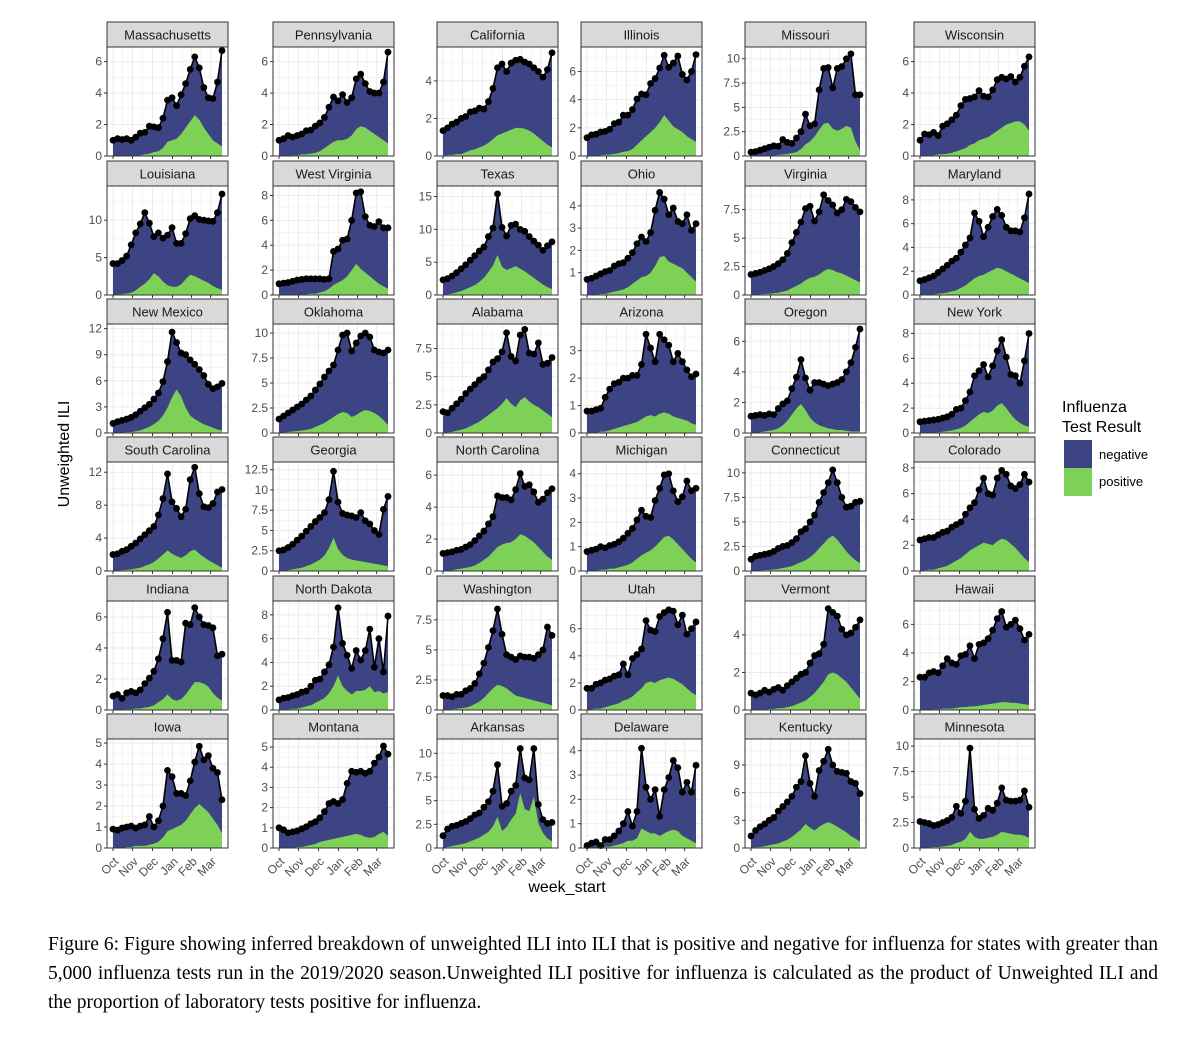 The height and width of the screenshot is (1056, 1200). I want to click on y-tick-label: 5, so click(905, 797).